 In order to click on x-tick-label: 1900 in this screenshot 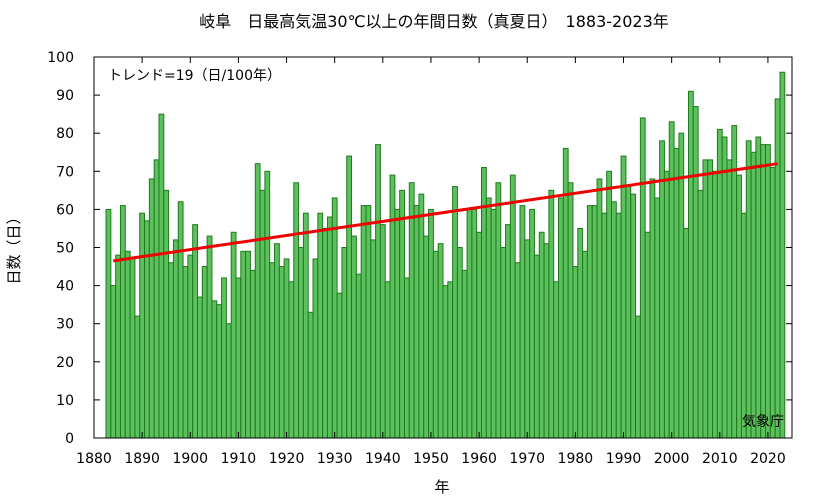, I will do `click(190, 459)`.